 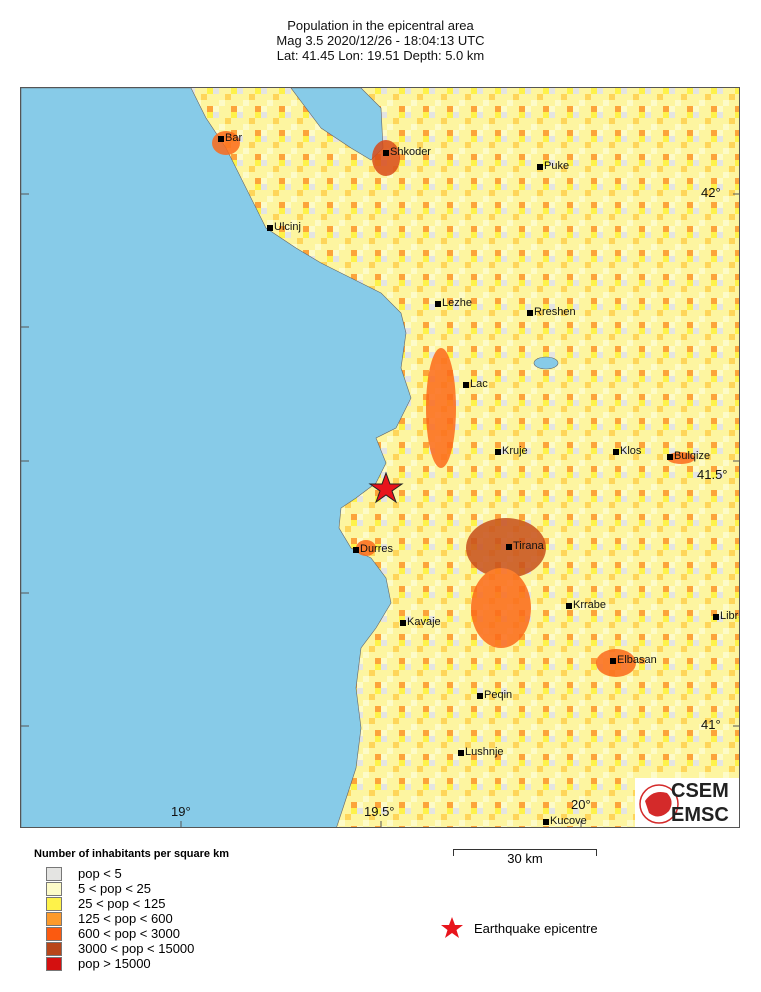 What do you see at coordinates (525, 858) in the screenshot?
I see `scale-bar-label: 30 km` at bounding box center [525, 858].